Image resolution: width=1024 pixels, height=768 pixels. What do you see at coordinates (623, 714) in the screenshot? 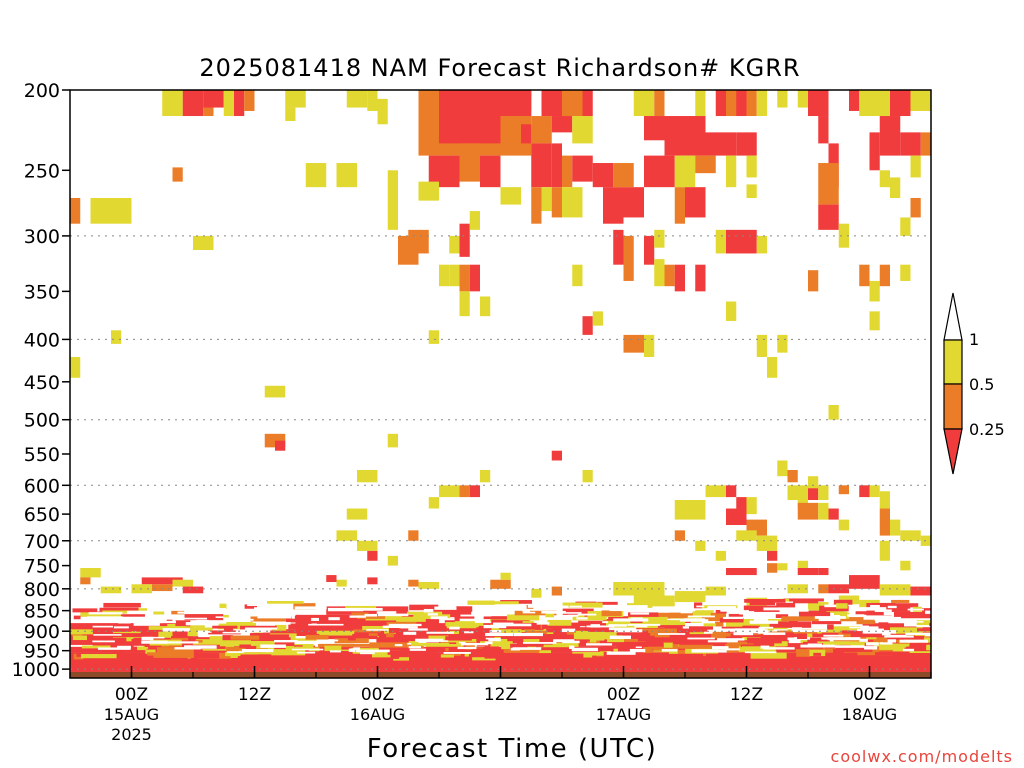
I see `x-tick-date: 17AUG` at bounding box center [623, 714].